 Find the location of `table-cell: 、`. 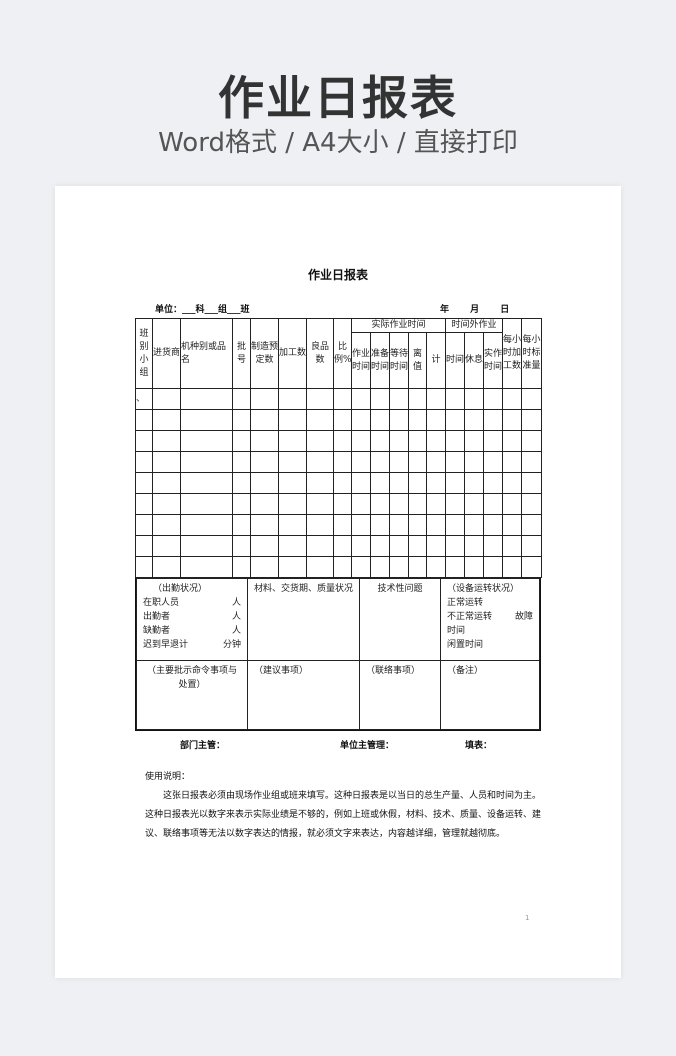

table-cell: 、 is located at coordinates (144, 399).